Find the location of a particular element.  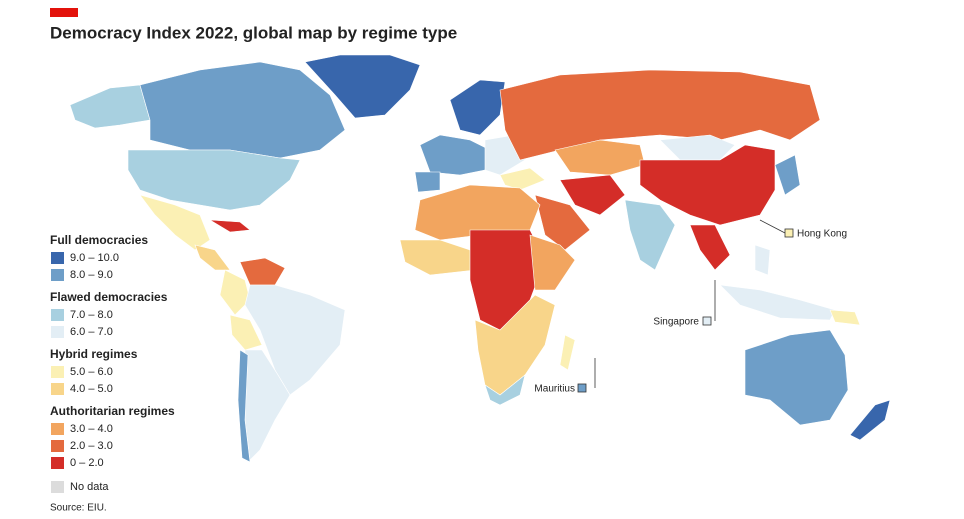

arabia is located at coordinates (562, 222).